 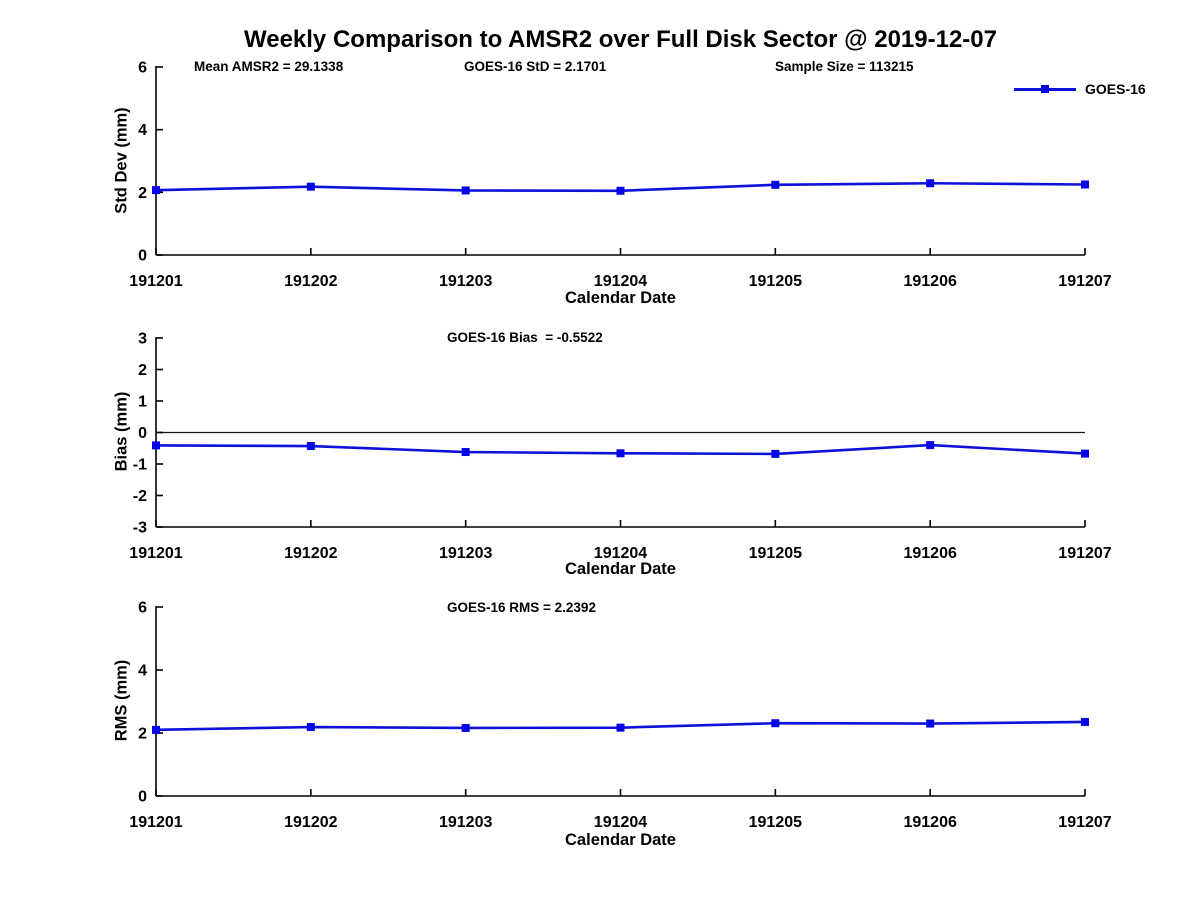 I want to click on svg-text: 3, so click(x=142, y=339).